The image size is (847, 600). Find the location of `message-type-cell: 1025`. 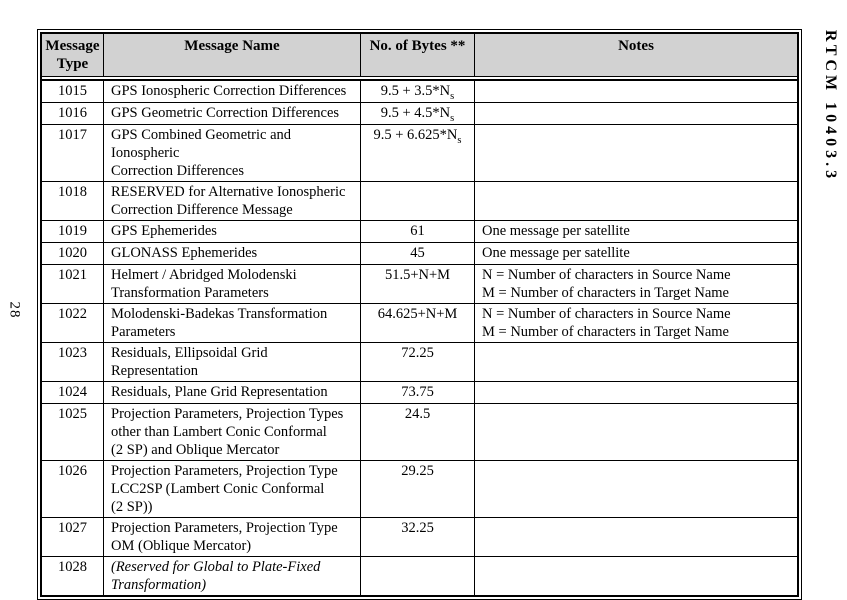

message-type-cell: 1025 is located at coordinates (73, 432).